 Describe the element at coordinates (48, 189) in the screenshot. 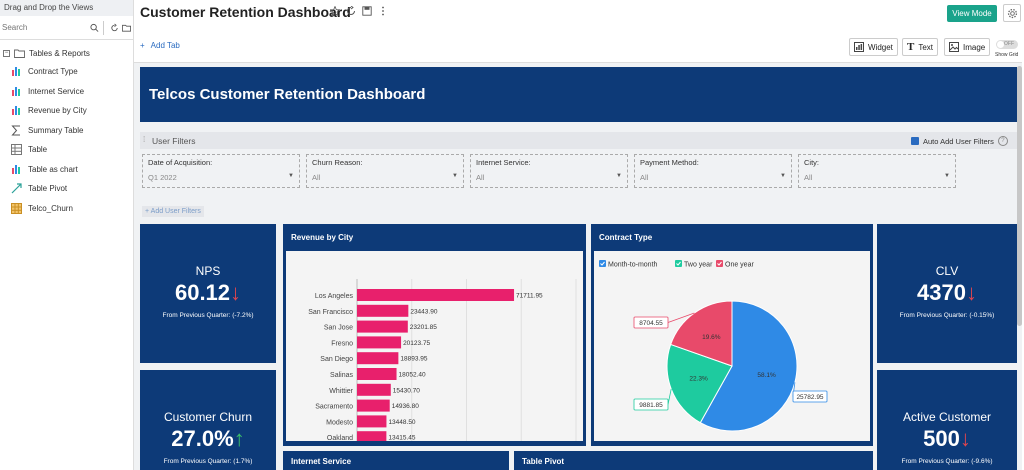

I see `sidebar-item-label: Table Pivot` at that location.